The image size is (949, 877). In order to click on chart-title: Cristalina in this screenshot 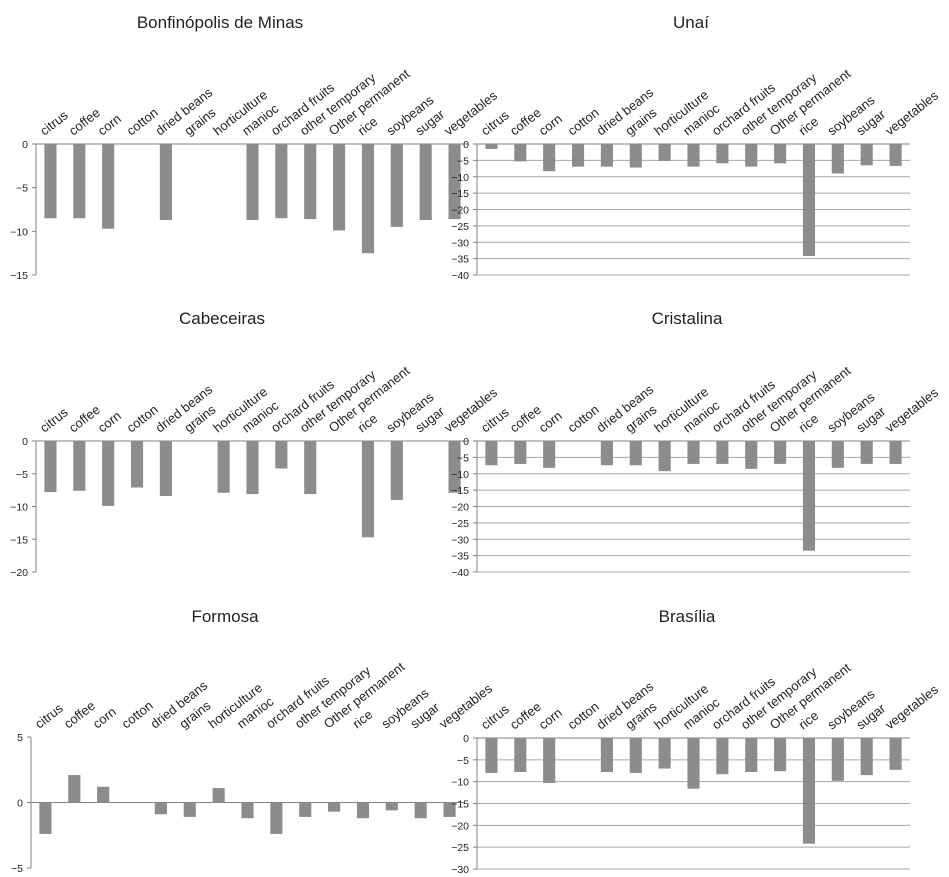, I will do `click(687, 318)`.